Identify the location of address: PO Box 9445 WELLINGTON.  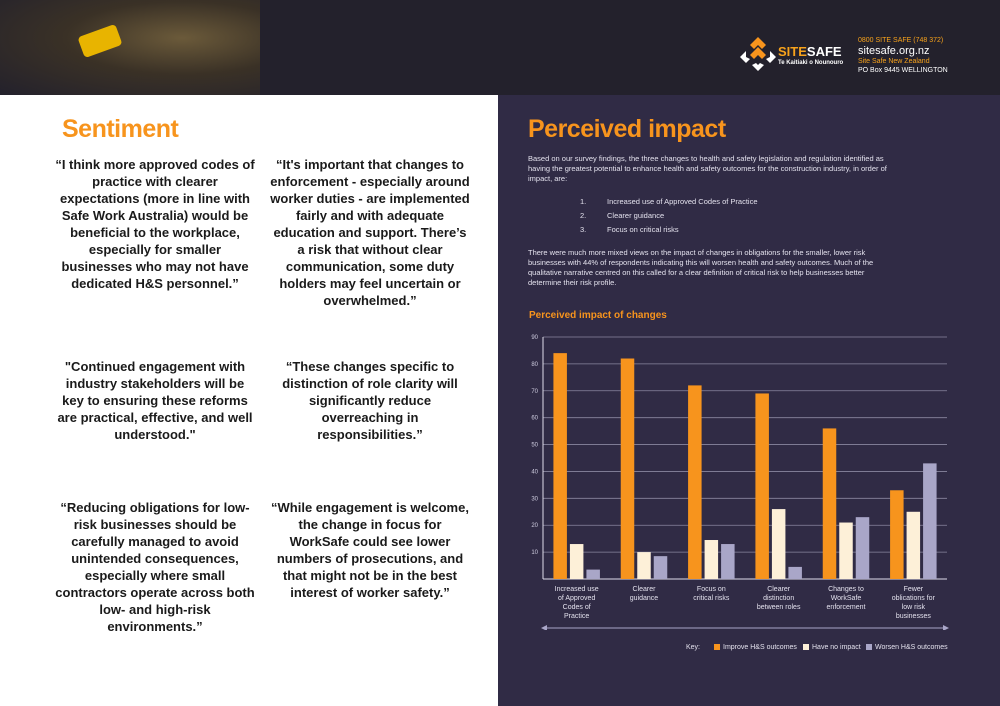
(903, 70).